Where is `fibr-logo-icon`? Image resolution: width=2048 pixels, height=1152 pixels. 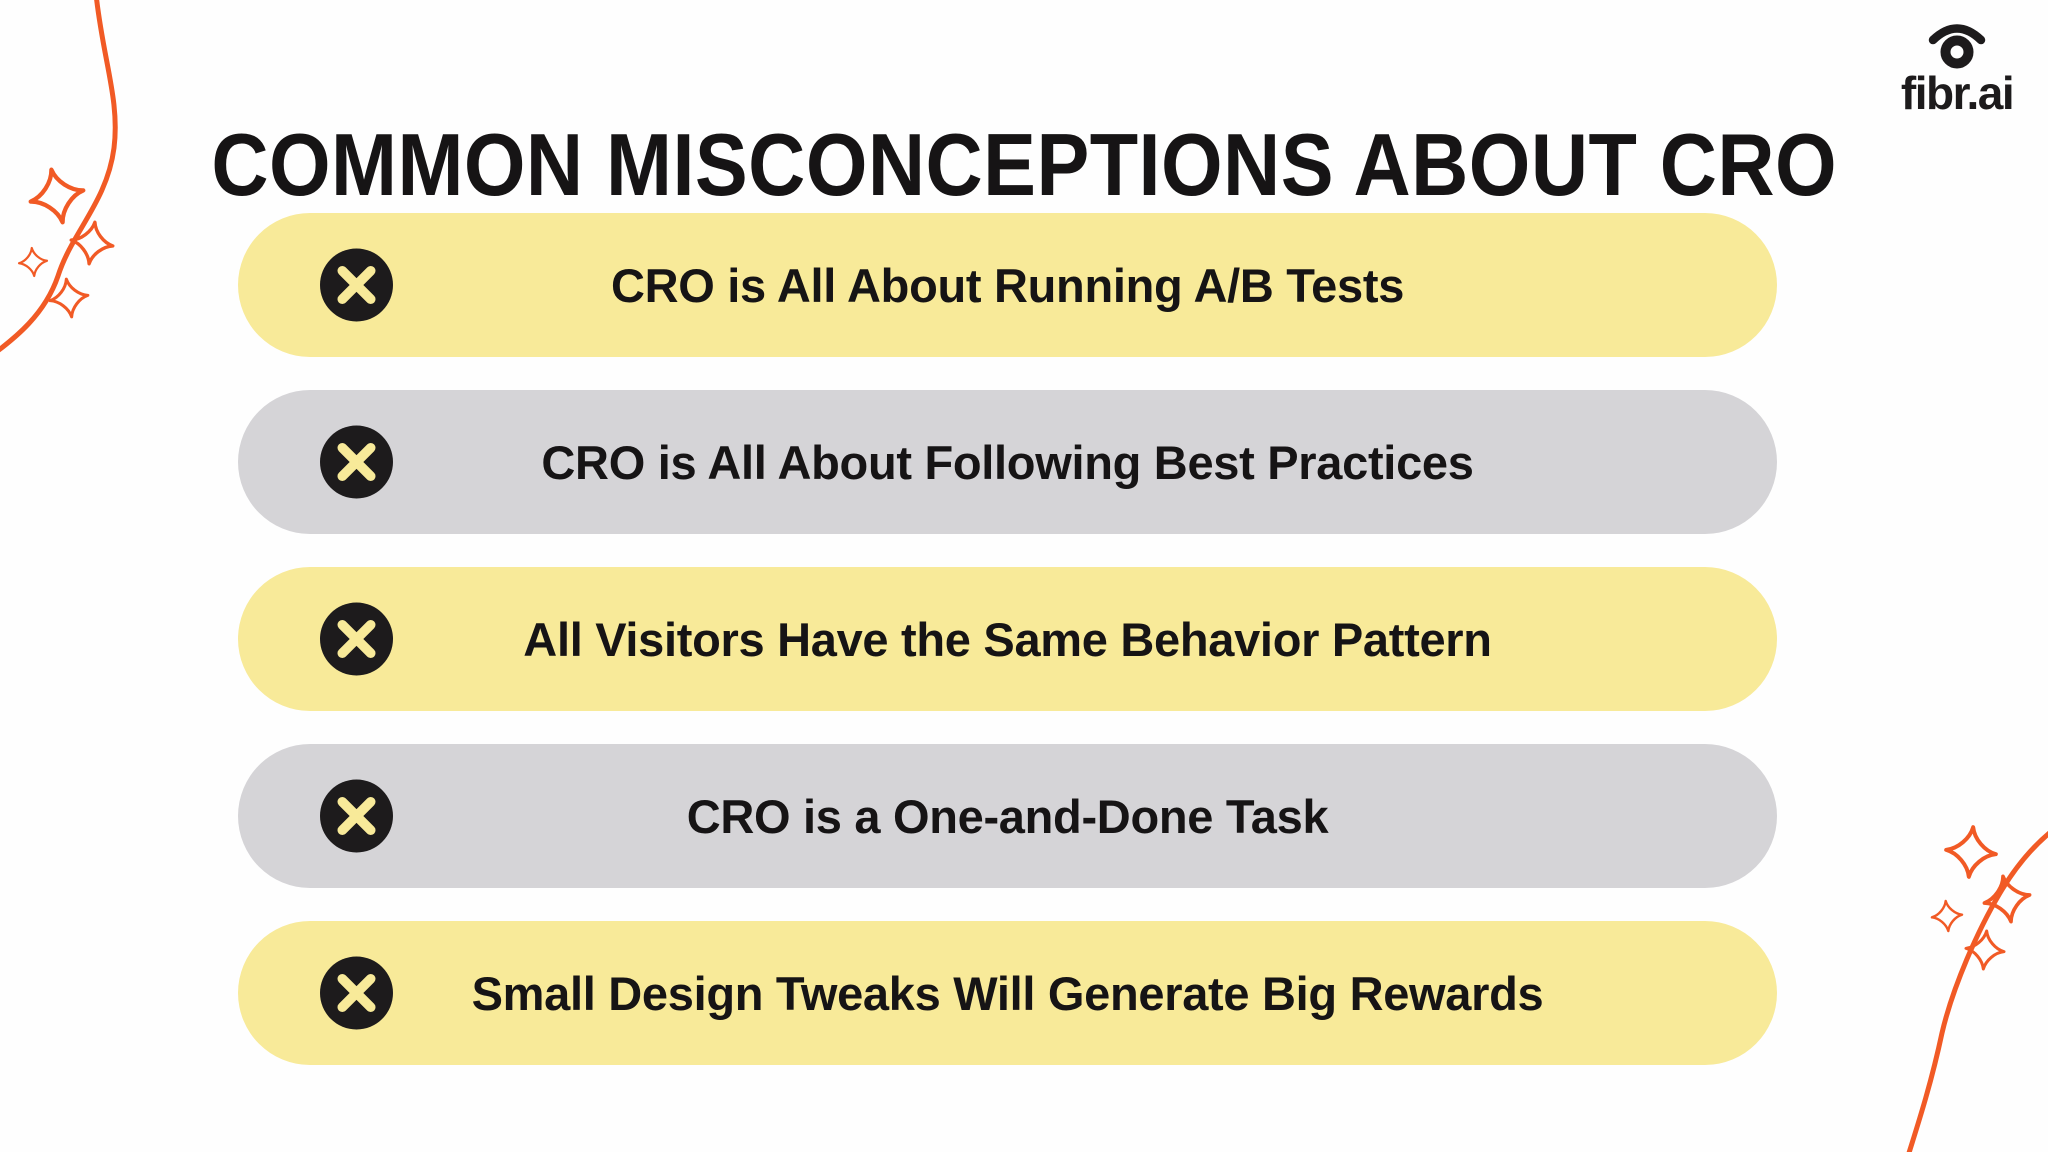
fibr-logo-icon is located at coordinates (1957, 46).